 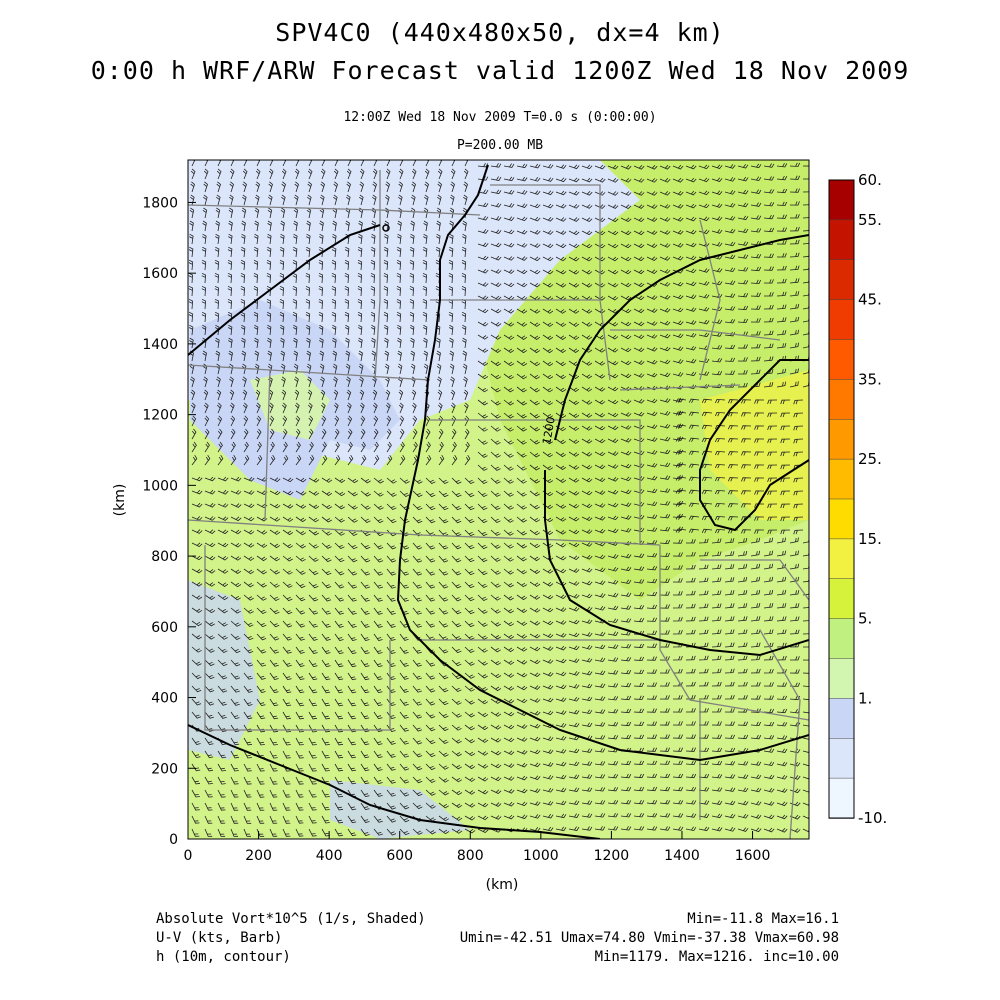 I want to click on y-tick-label: 800, so click(x=164, y=557).